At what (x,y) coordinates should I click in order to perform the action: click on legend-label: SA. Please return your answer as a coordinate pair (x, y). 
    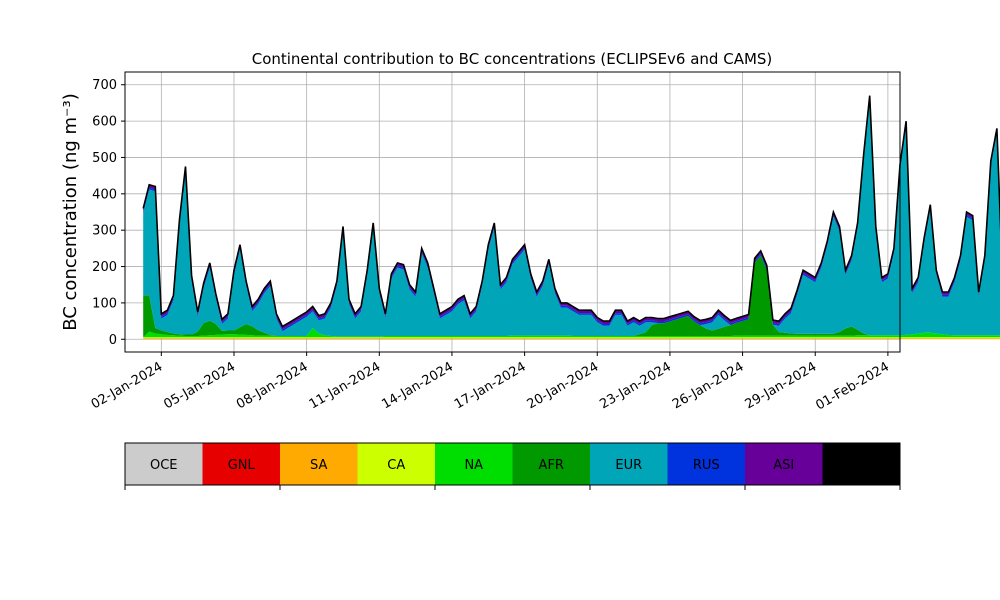
    Looking at the image, I should click on (318, 465).